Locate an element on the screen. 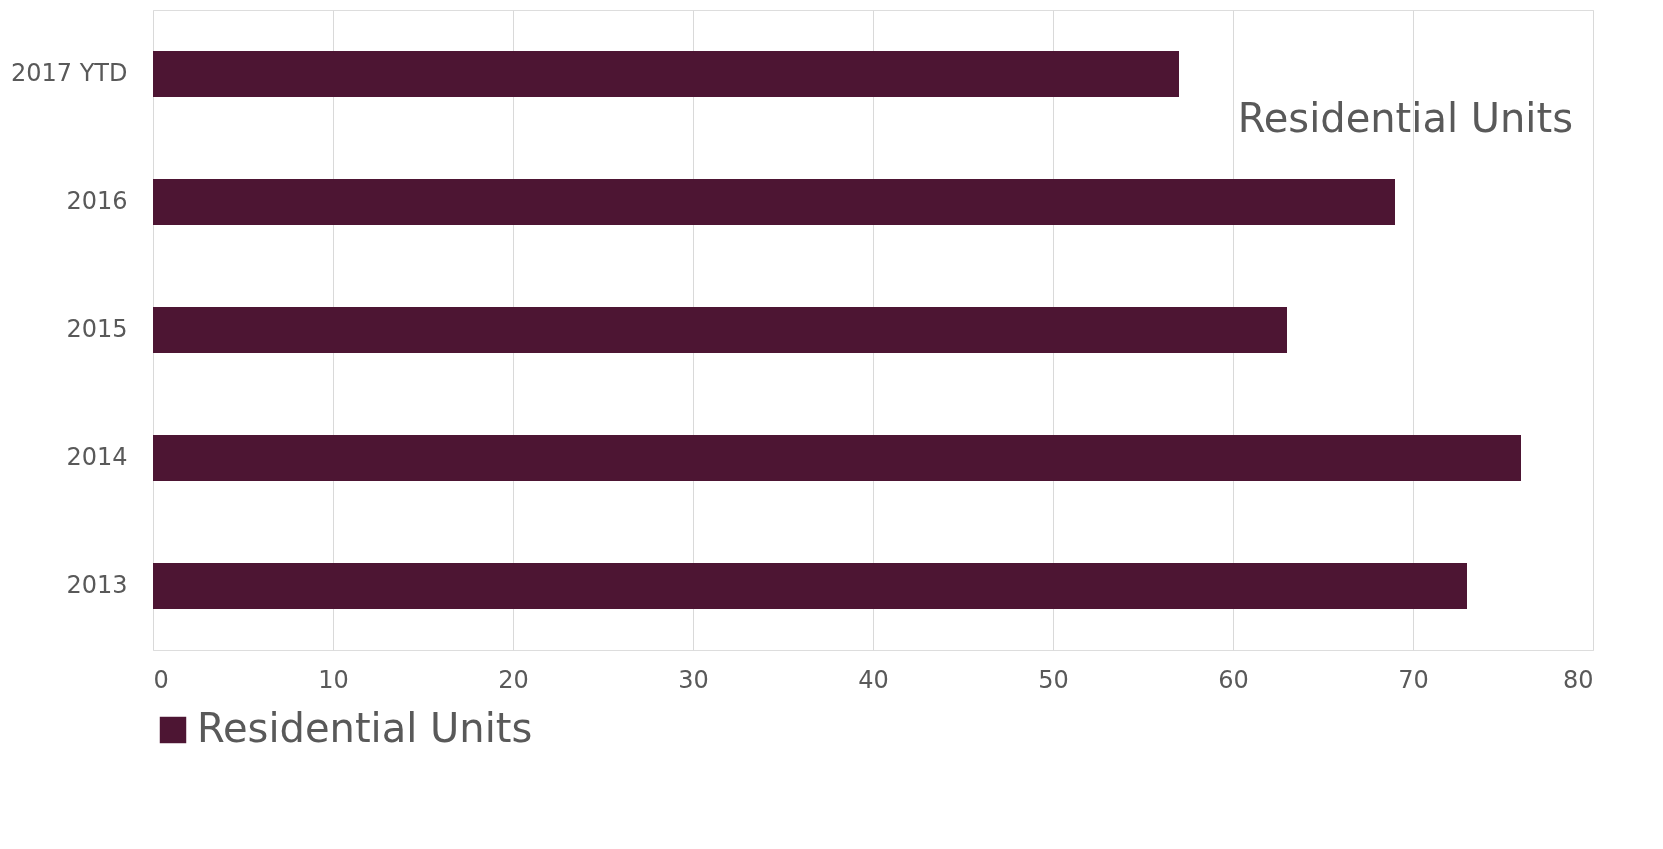 This screenshot has height=849, width=1663. x-tick-label: 70 is located at coordinates (1413, 679).